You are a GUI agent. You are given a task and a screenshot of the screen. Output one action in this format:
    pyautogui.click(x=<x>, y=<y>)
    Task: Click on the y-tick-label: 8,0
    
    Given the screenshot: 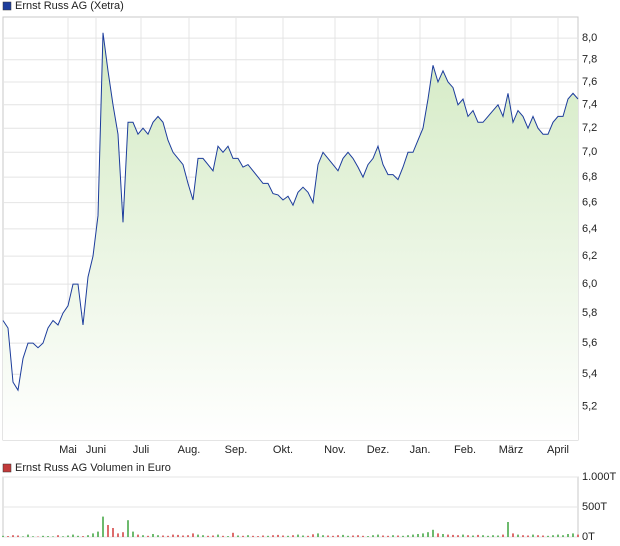 What is the action you would take?
    pyautogui.click(x=589, y=38)
    